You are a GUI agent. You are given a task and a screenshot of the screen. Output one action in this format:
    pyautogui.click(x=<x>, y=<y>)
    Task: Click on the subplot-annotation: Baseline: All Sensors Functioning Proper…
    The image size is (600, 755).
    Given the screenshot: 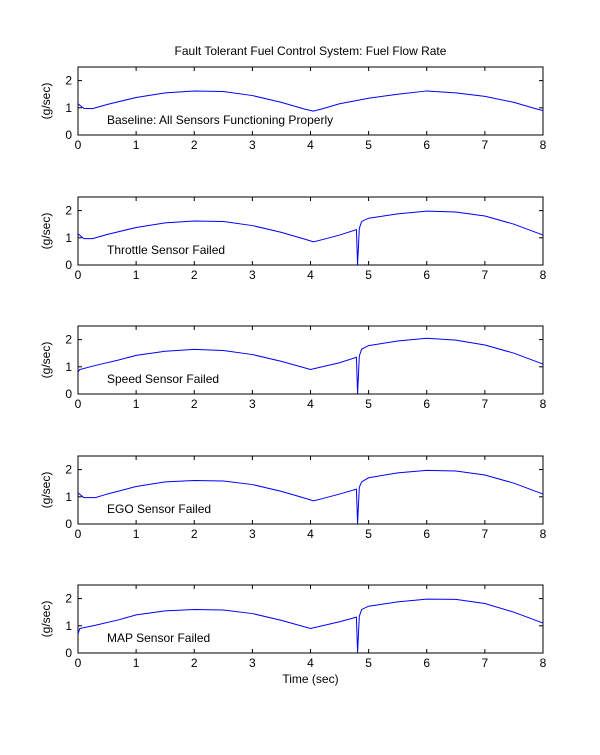 What is the action you would take?
    pyautogui.click(x=220, y=120)
    